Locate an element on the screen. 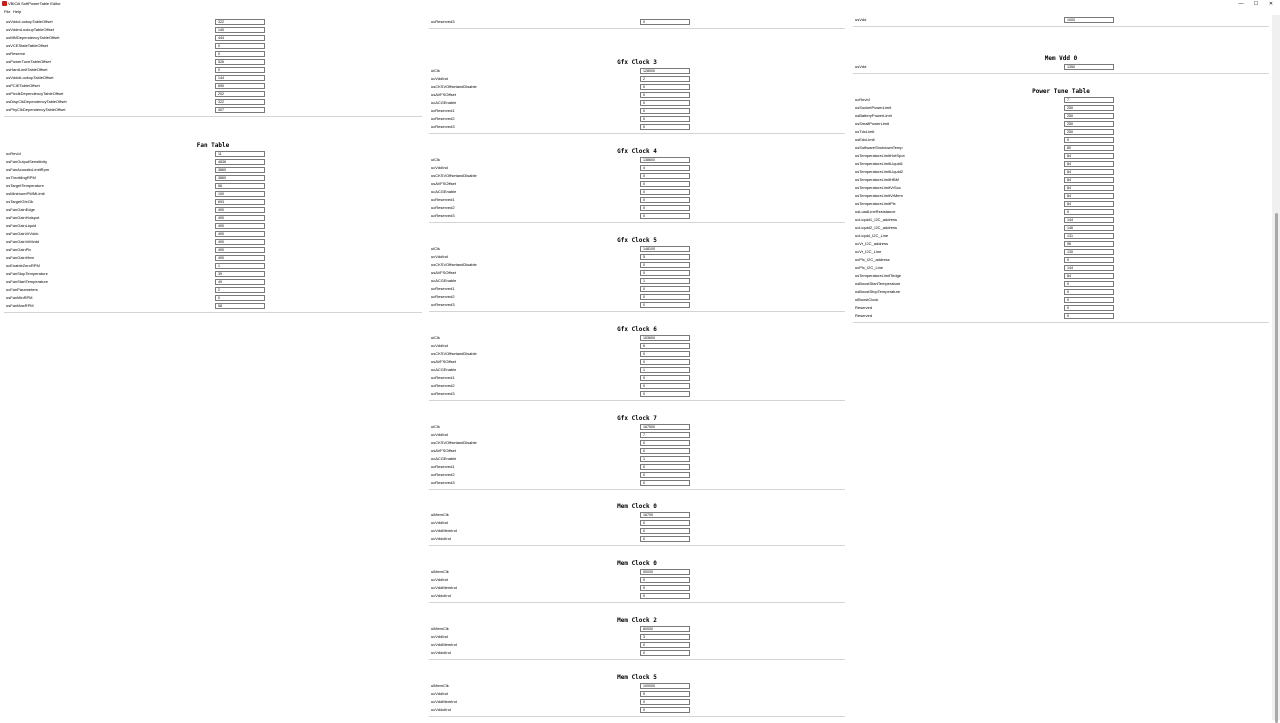 This screenshot has width=1280, height=723. field-value-input: 80000 is located at coordinates (665, 629).